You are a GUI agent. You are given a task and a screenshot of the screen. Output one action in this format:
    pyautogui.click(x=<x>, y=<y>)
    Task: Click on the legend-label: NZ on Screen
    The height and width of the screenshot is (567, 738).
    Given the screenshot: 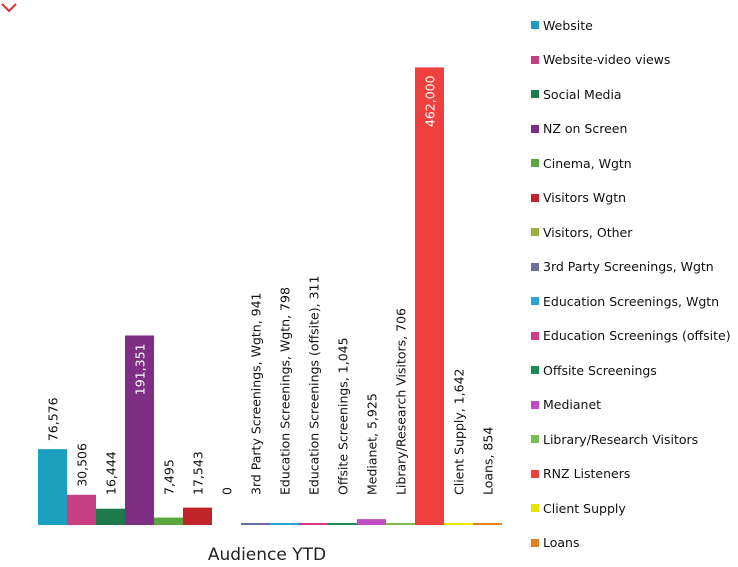 What is the action you would take?
    pyautogui.click(x=585, y=129)
    